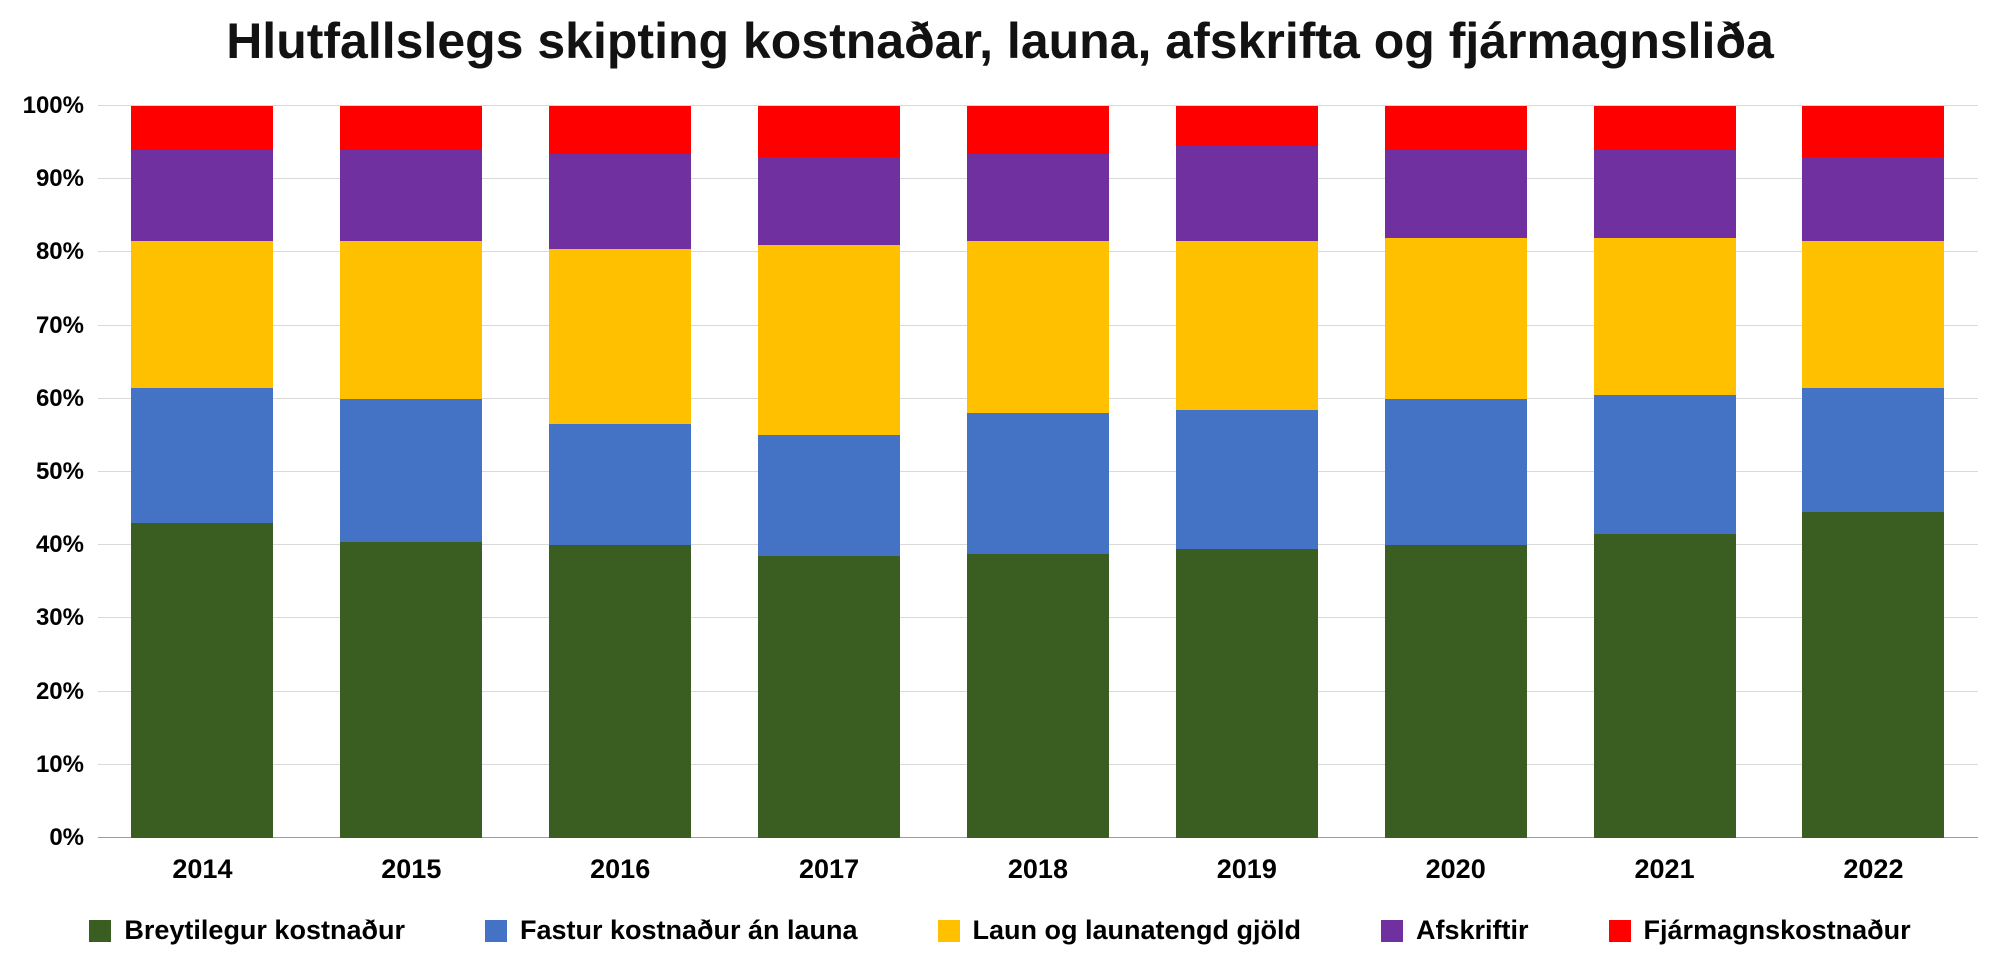 This screenshot has height=972, width=2000. What do you see at coordinates (1873, 869) in the screenshot?
I see `x-axis-label: 2022` at bounding box center [1873, 869].